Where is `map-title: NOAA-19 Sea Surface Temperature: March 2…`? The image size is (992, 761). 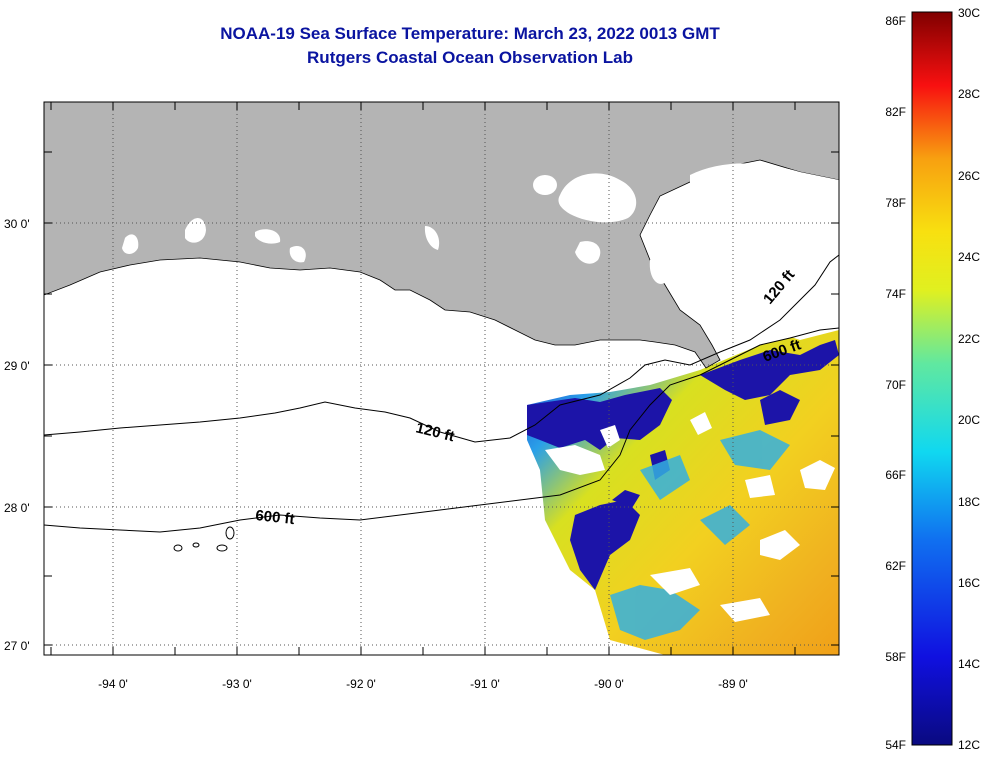
map-title: NOAA-19 Sea Surface Temperature: March 2… is located at coordinates (470, 33).